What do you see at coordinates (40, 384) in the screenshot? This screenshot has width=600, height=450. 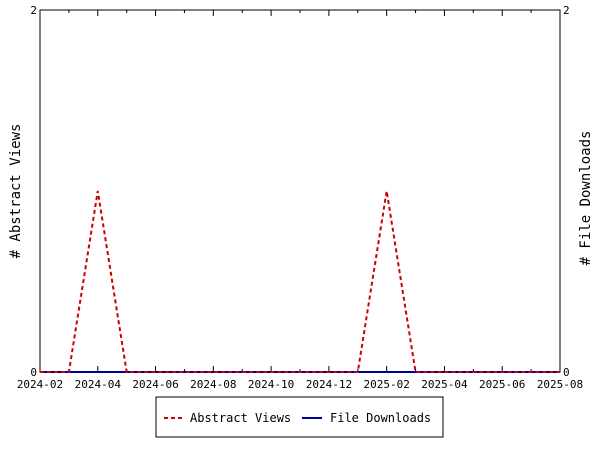 I see `x-tick-label: 2024-02` at bounding box center [40, 384].